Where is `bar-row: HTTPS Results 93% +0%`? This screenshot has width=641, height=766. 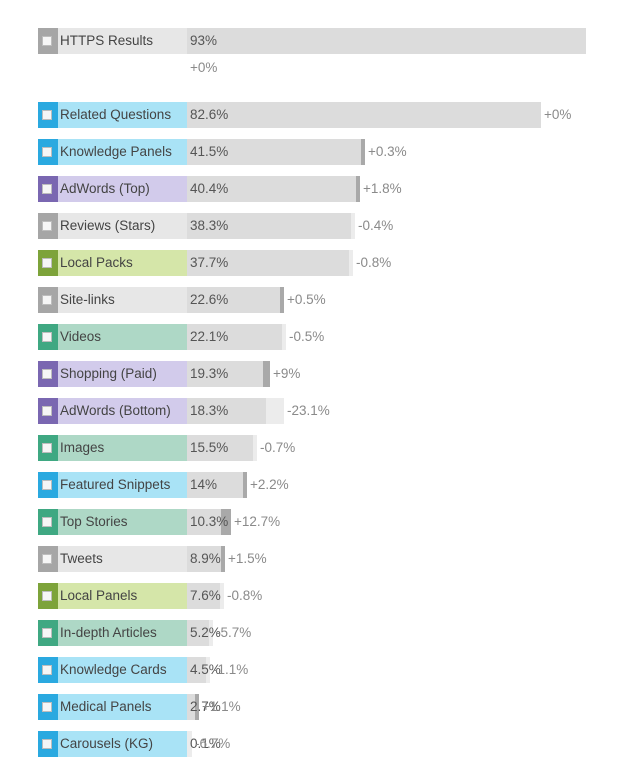 bar-row: HTTPS Results 93% +0% is located at coordinates (318, 51).